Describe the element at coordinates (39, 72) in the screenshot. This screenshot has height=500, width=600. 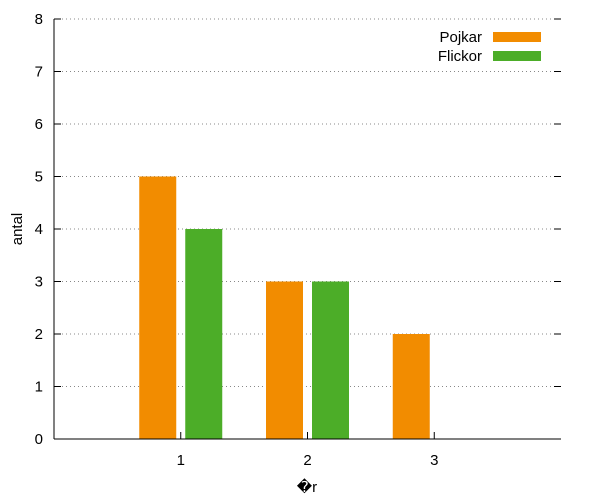
I see `y-tick-label: 7` at that location.